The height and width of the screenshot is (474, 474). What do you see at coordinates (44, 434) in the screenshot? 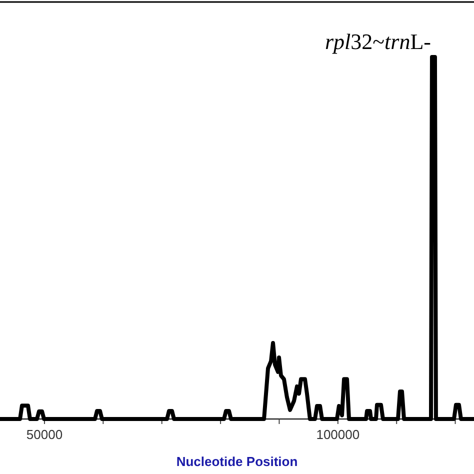
I see `x-tick-label: 50000` at bounding box center [44, 434].